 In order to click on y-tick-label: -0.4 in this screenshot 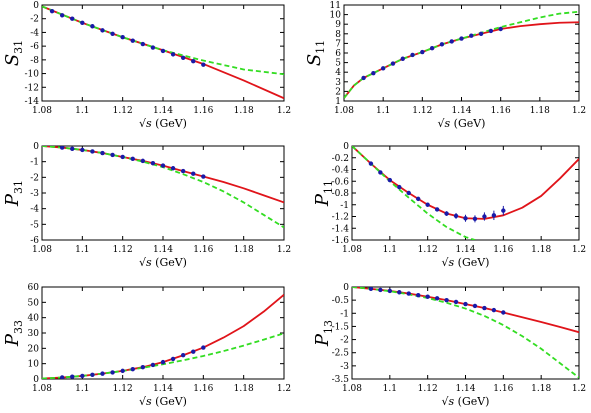, I will do `click(341, 171)`.